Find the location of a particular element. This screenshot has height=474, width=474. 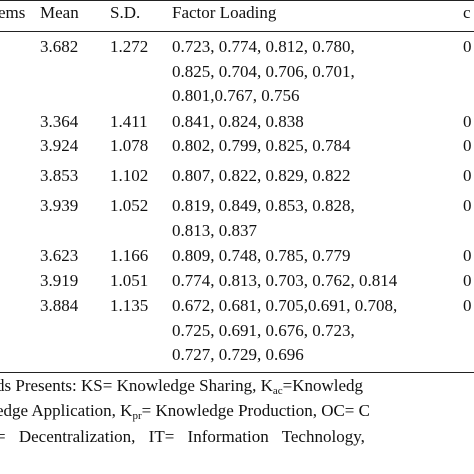

sd-cell: 1.078 is located at coordinates (129, 145).